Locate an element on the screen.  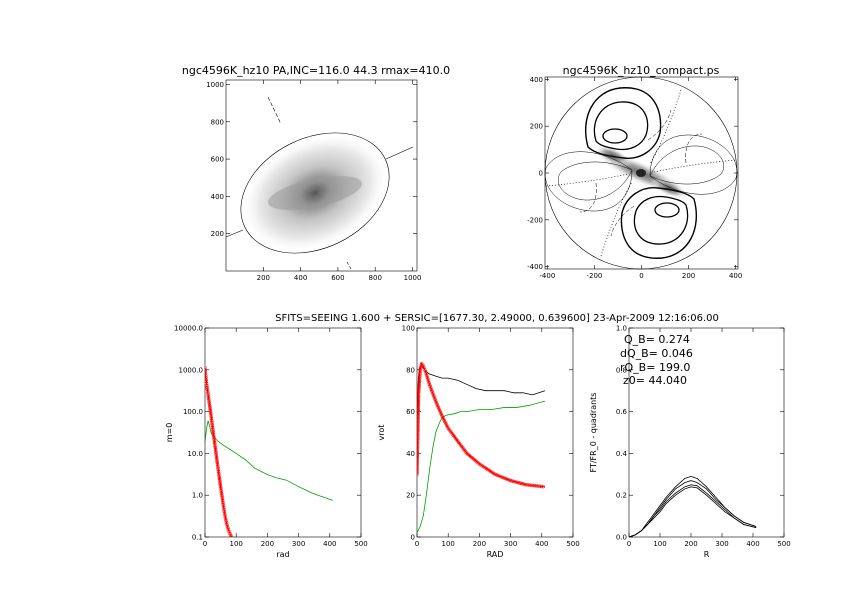
m0-profile-xtick-label: 100 is located at coordinates (236, 544).